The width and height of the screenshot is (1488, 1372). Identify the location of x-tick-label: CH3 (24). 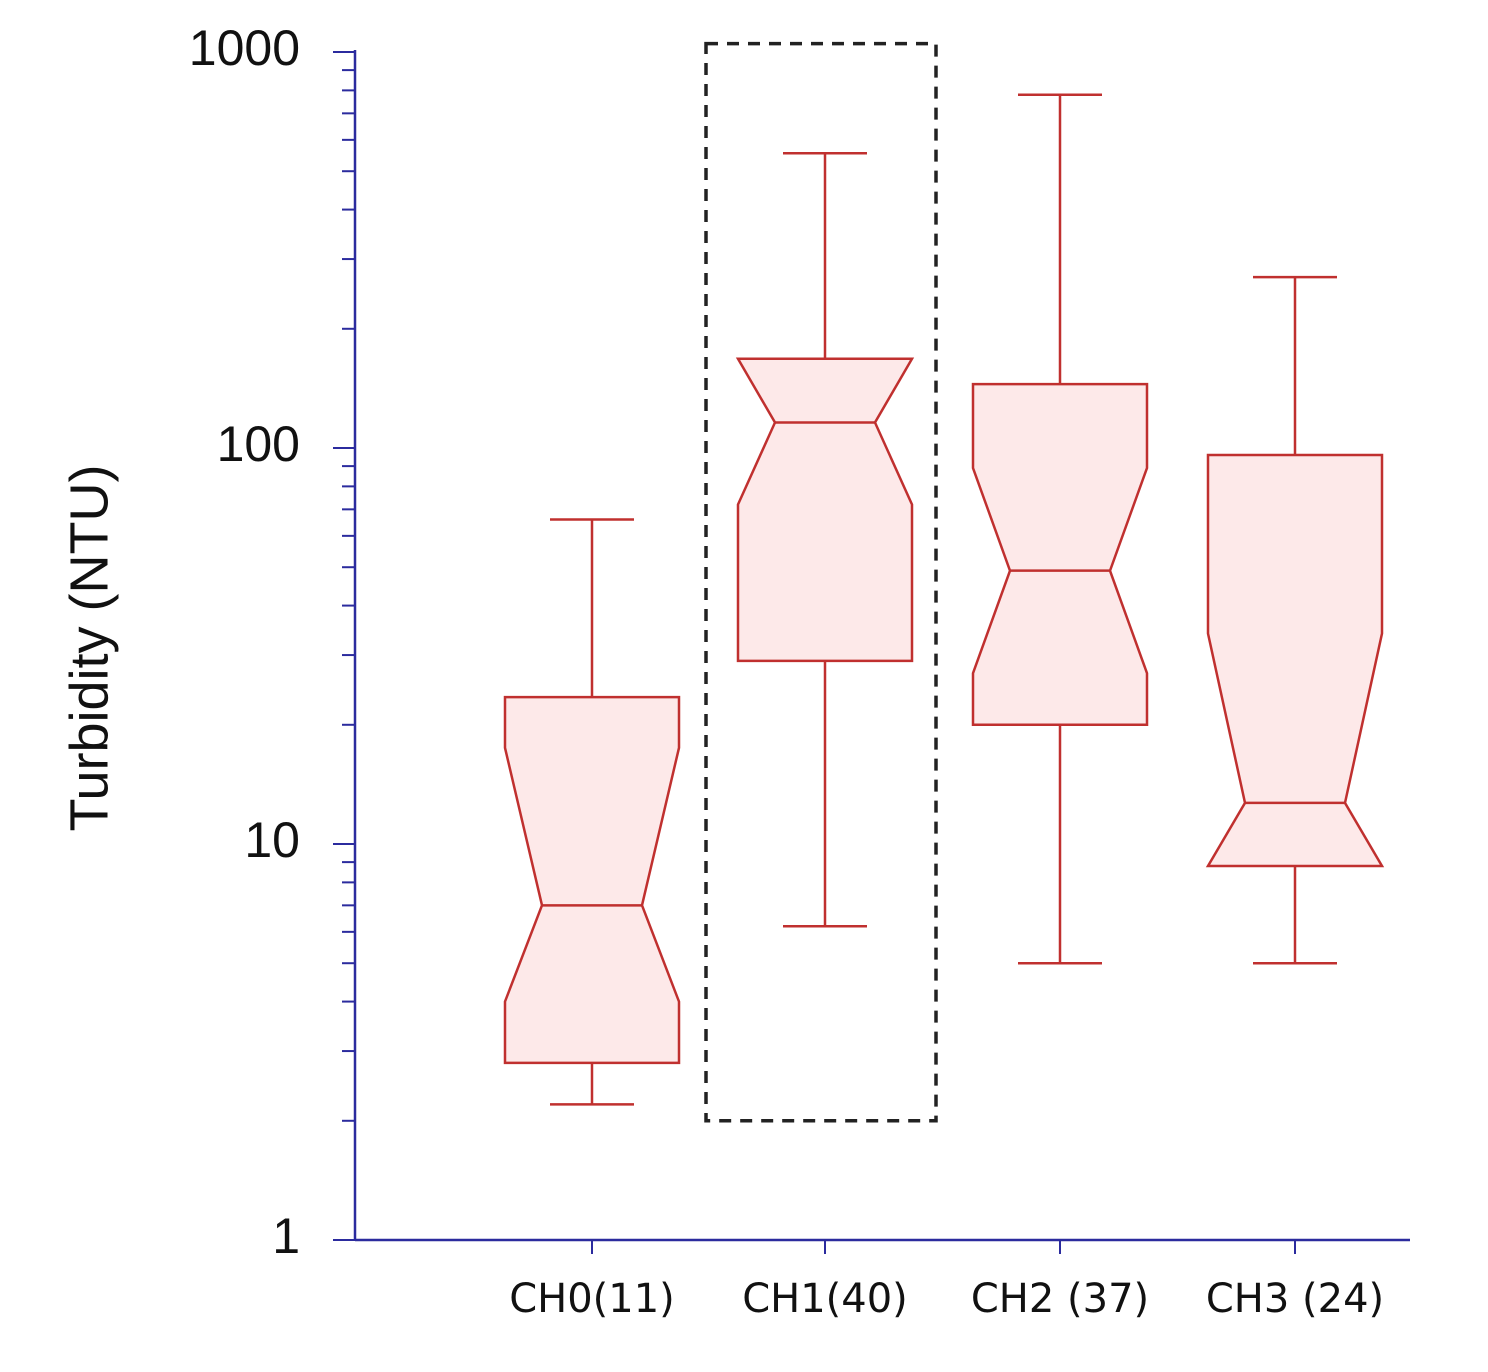
(1295, 1299).